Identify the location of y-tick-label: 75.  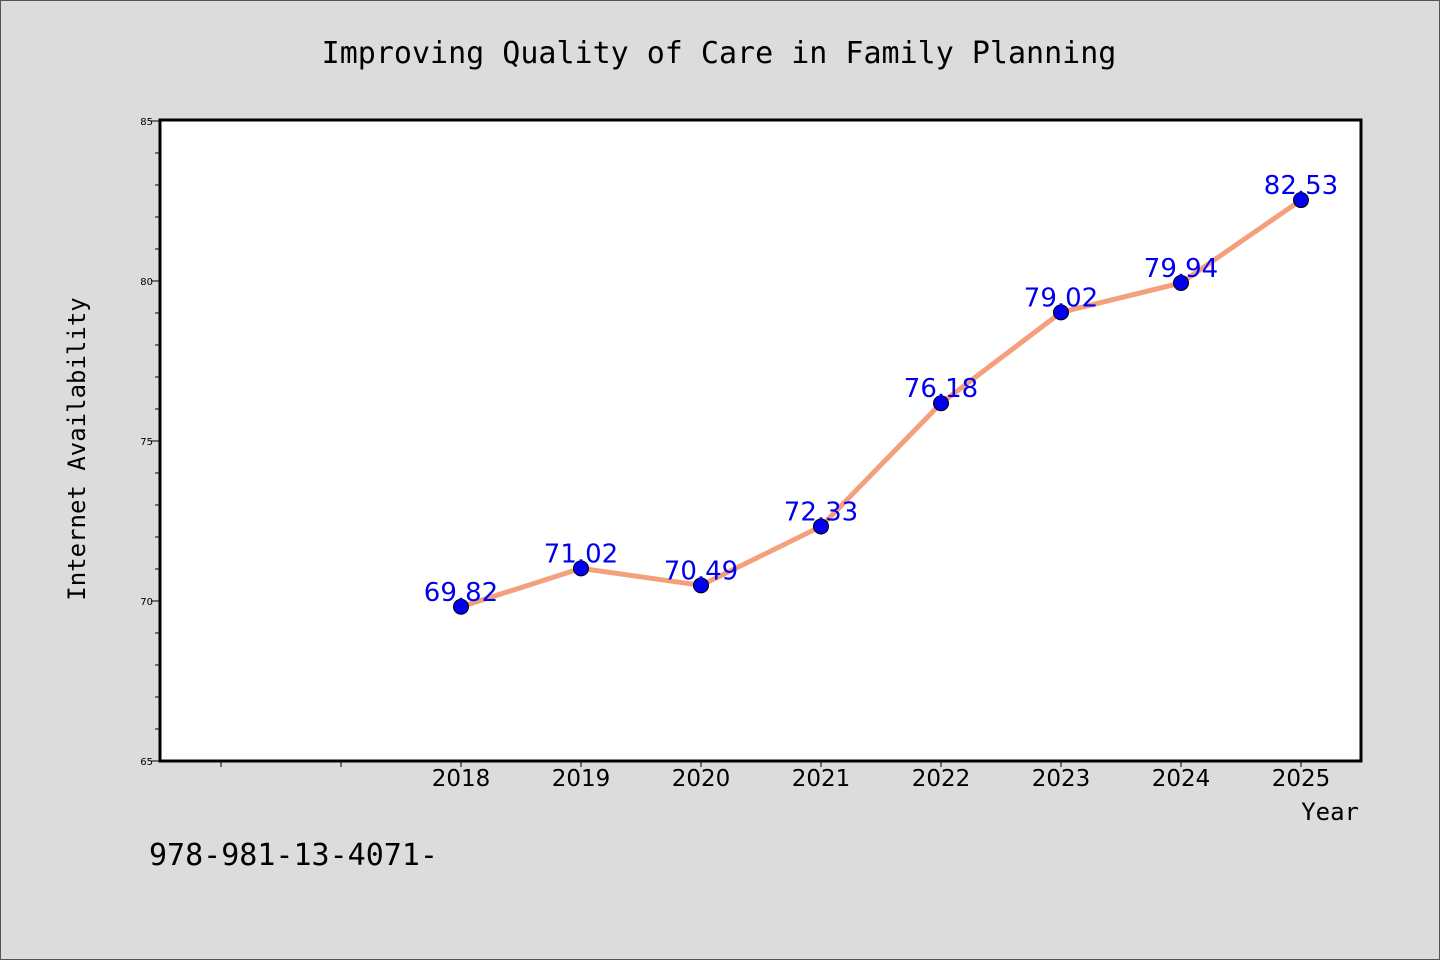
(146, 442).